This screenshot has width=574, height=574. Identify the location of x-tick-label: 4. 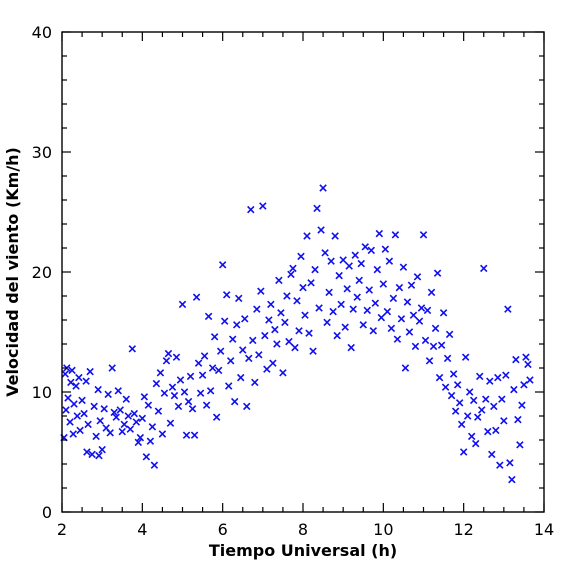
(142, 529).